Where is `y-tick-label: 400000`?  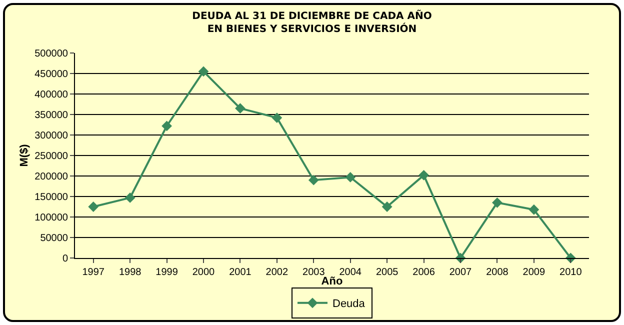 y-tick-label: 400000 is located at coordinates (51, 95).